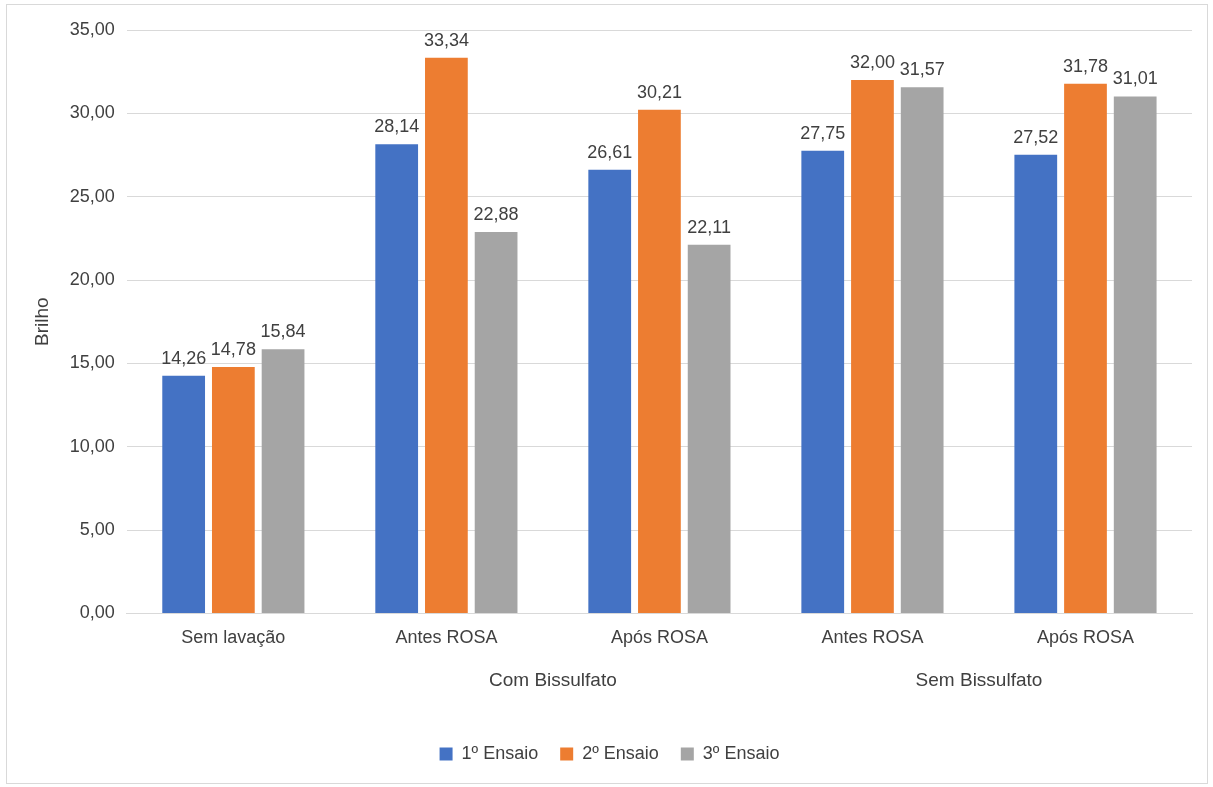 This screenshot has width=1213, height=787. Describe the element at coordinates (397, 126) in the screenshot. I see `data-label: 28,14` at that location.